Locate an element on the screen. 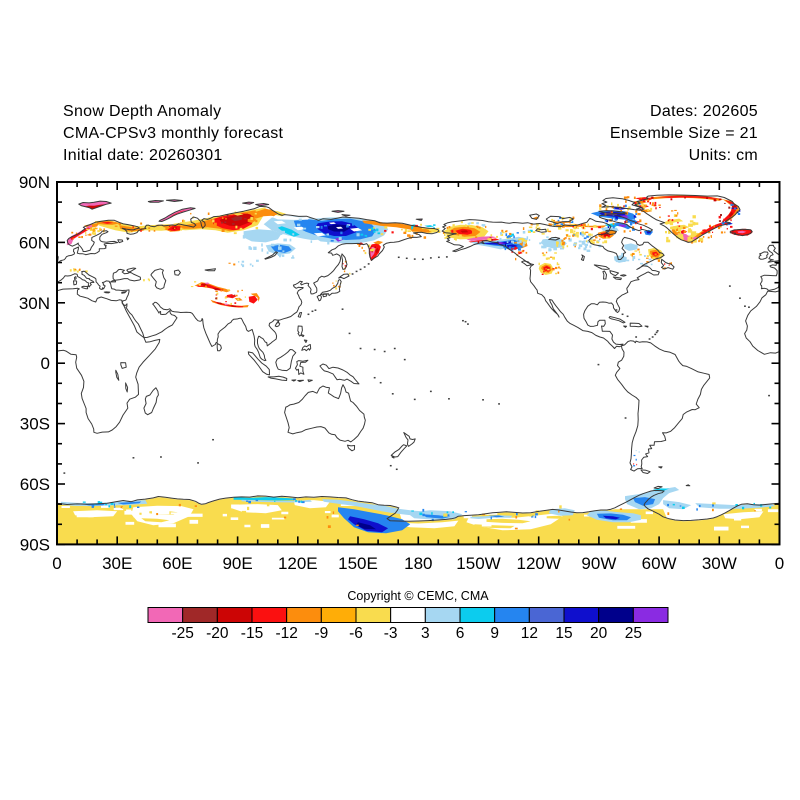 The height and width of the screenshot is (800, 800). svg-text: Initial date: 20260301 is located at coordinates (143, 155).